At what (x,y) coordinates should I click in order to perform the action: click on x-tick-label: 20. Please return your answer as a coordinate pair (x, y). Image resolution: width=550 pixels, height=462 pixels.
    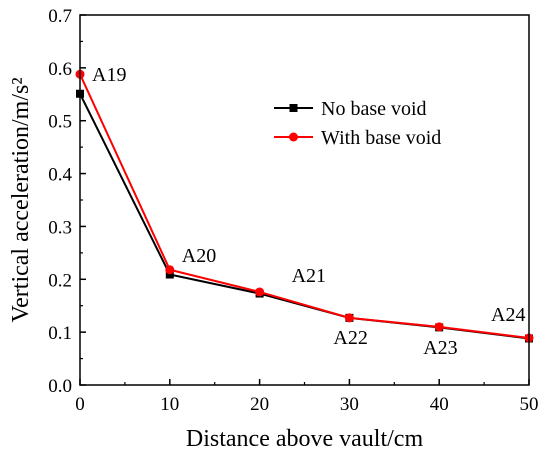
    Looking at the image, I should click on (259, 404).